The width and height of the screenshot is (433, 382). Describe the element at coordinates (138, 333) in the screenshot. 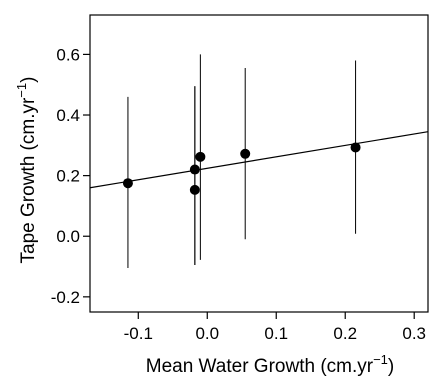

I see `x-tick-label: -0.1` at that location.